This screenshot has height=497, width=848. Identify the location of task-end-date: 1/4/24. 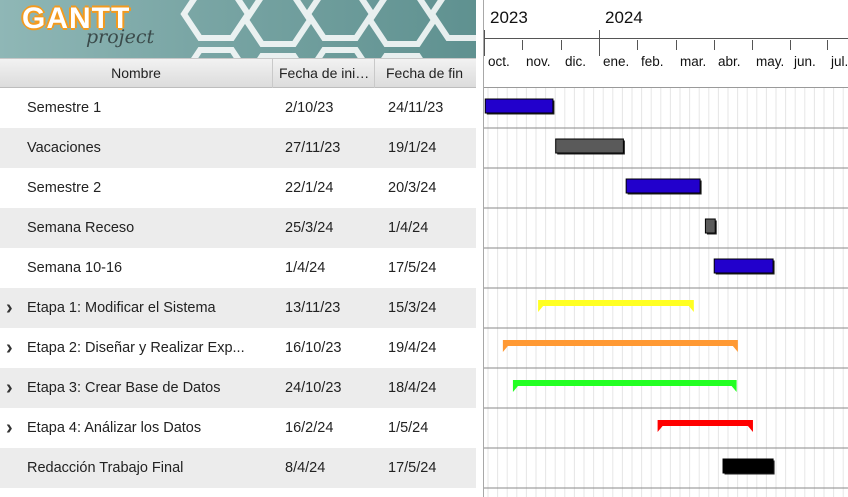
(408, 228).